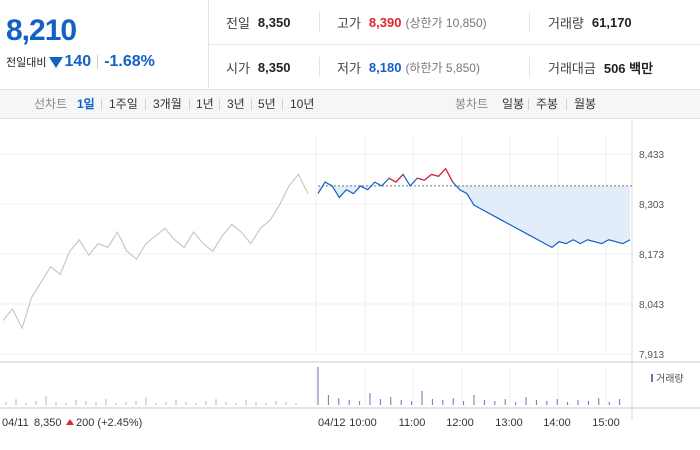 This screenshot has height=450, width=700. What do you see at coordinates (509, 423) in the screenshot?
I see `x-tick-label: 13:00` at bounding box center [509, 423].